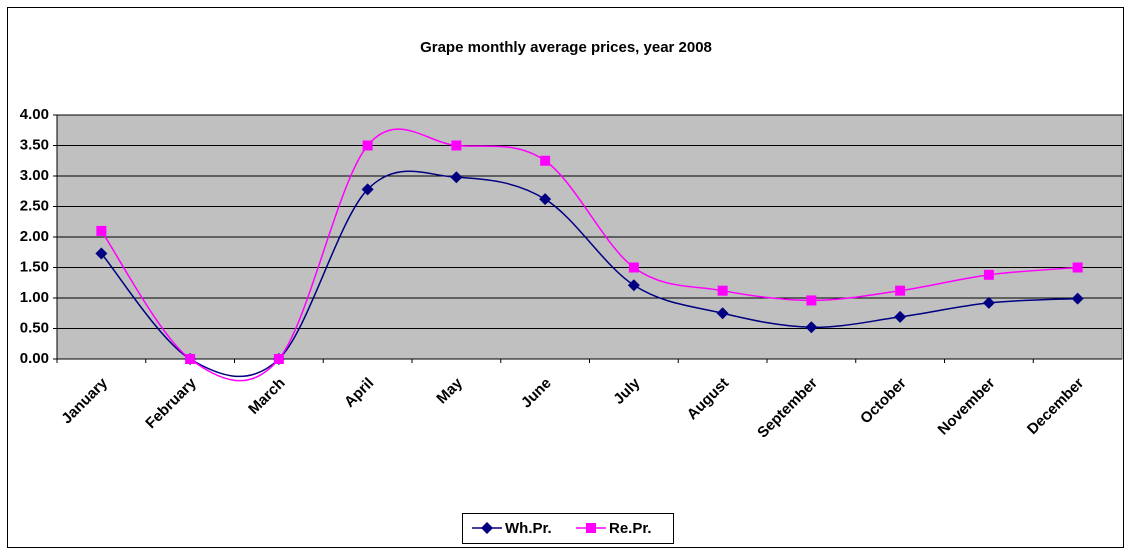  What do you see at coordinates (34, 297) in the screenshot?
I see `y-tick-label: 1.00` at bounding box center [34, 297].